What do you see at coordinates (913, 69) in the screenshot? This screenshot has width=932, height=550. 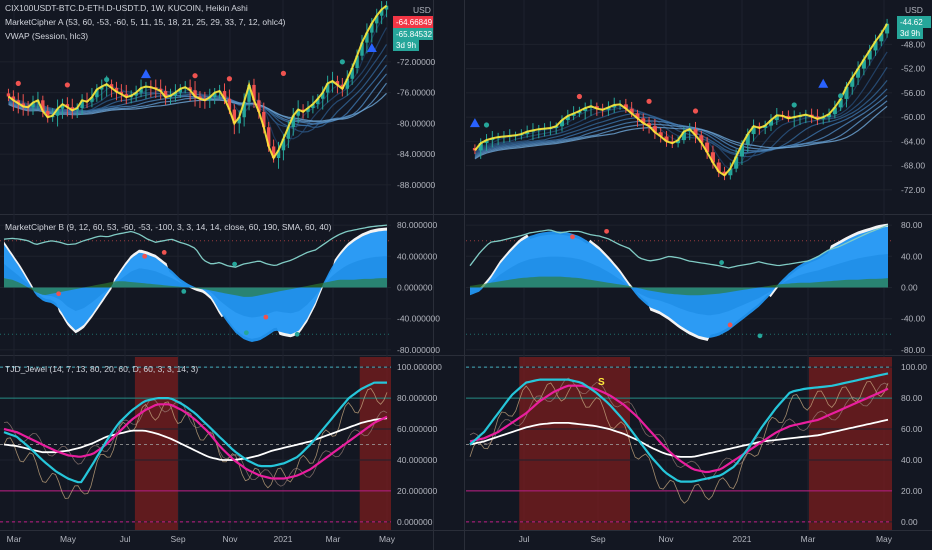 I see `y-tick-label: -52.00` at bounding box center [913, 69].